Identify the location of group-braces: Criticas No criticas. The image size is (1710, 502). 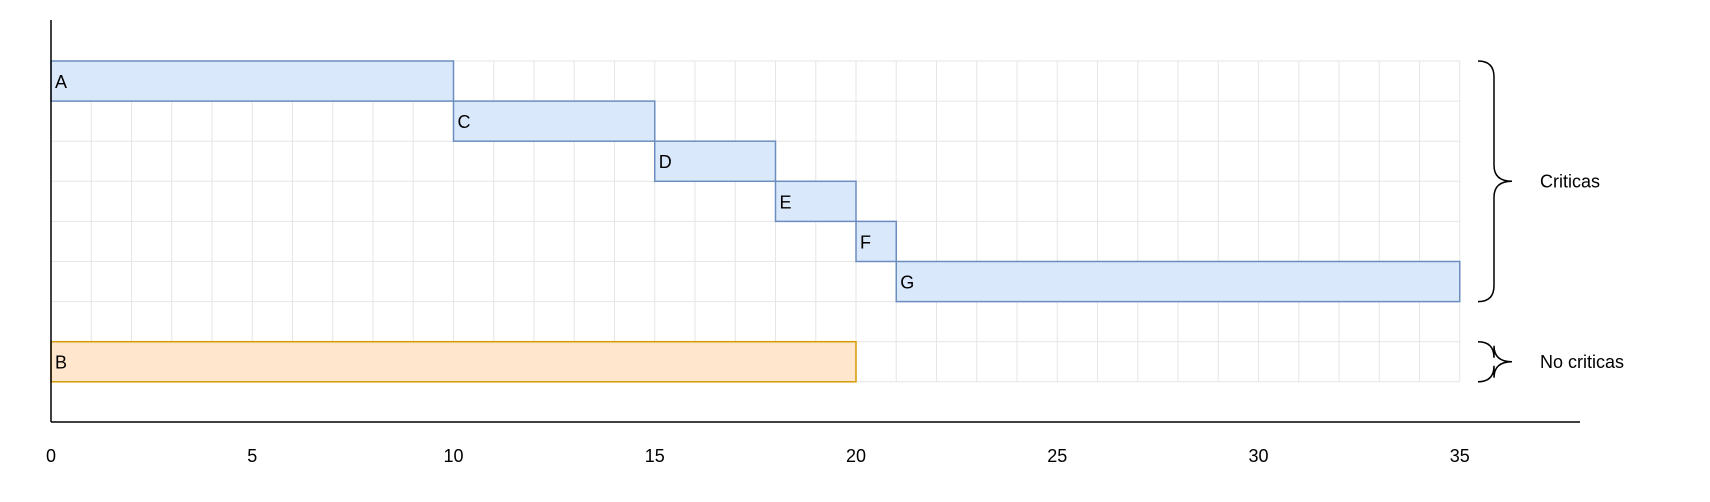
(1550, 221).